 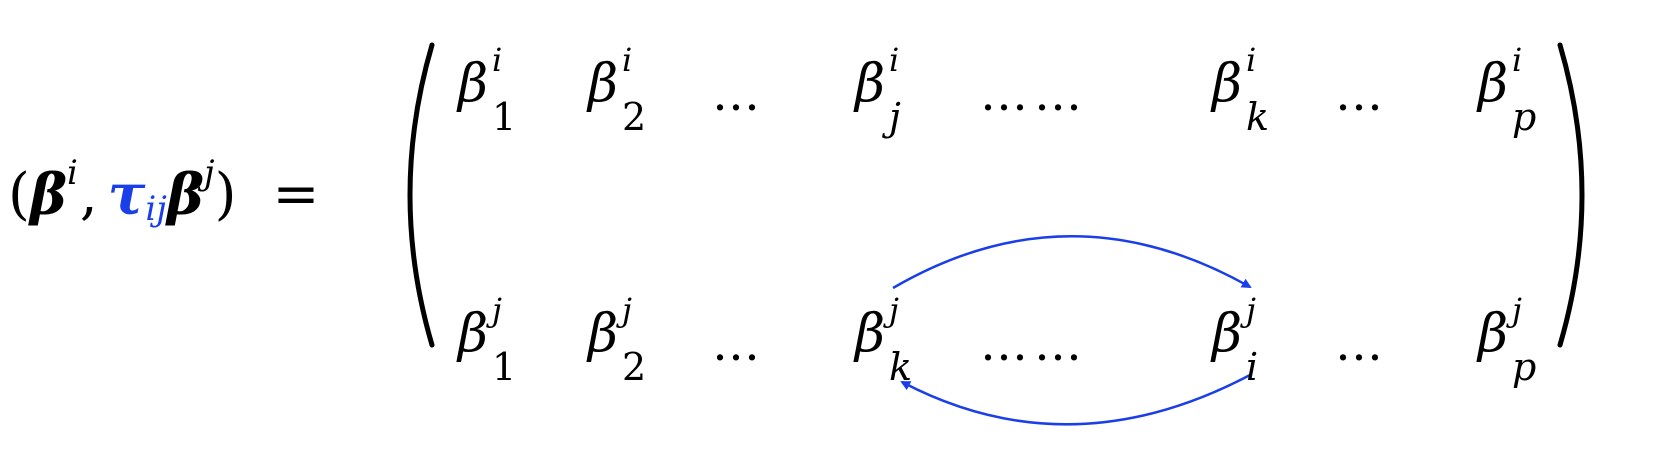 What do you see at coordinates (1571, 195) in the screenshot?
I see `matrix-right-paren` at bounding box center [1571, 195].